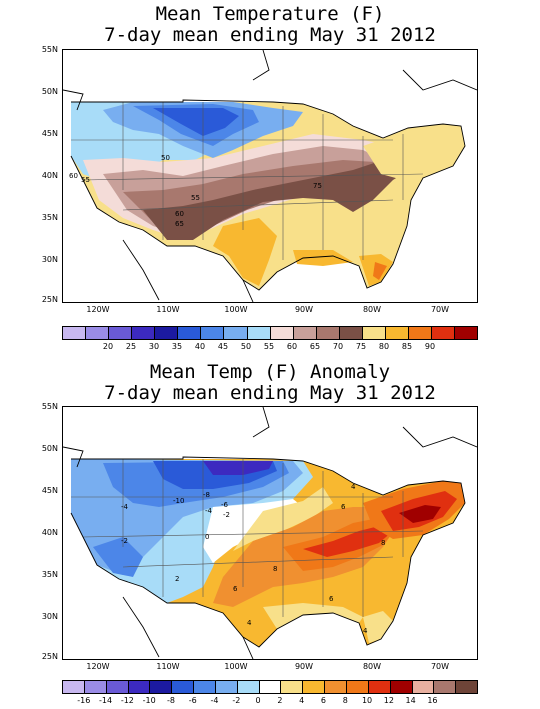 This screenshot has height=709, width=540. What do you see at coordinates (206, 495) in the screenshot?
I see `map2-contour-label: -8` at bounding box center [206, 495].